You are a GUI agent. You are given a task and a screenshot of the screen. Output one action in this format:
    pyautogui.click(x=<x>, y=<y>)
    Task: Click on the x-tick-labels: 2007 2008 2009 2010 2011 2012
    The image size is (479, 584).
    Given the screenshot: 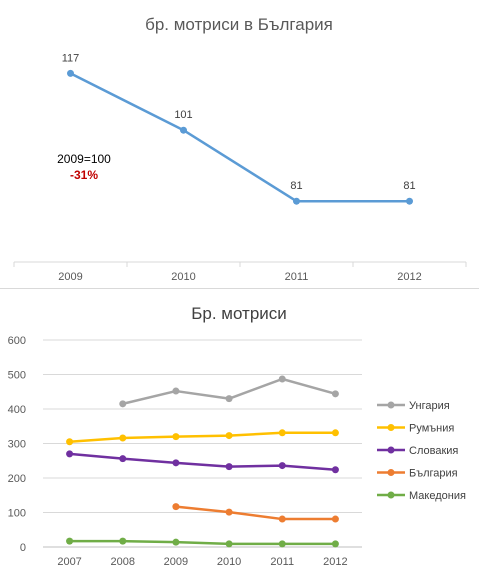 What is the action you would take?
    pyautogui.click(x=202, y=562)
    